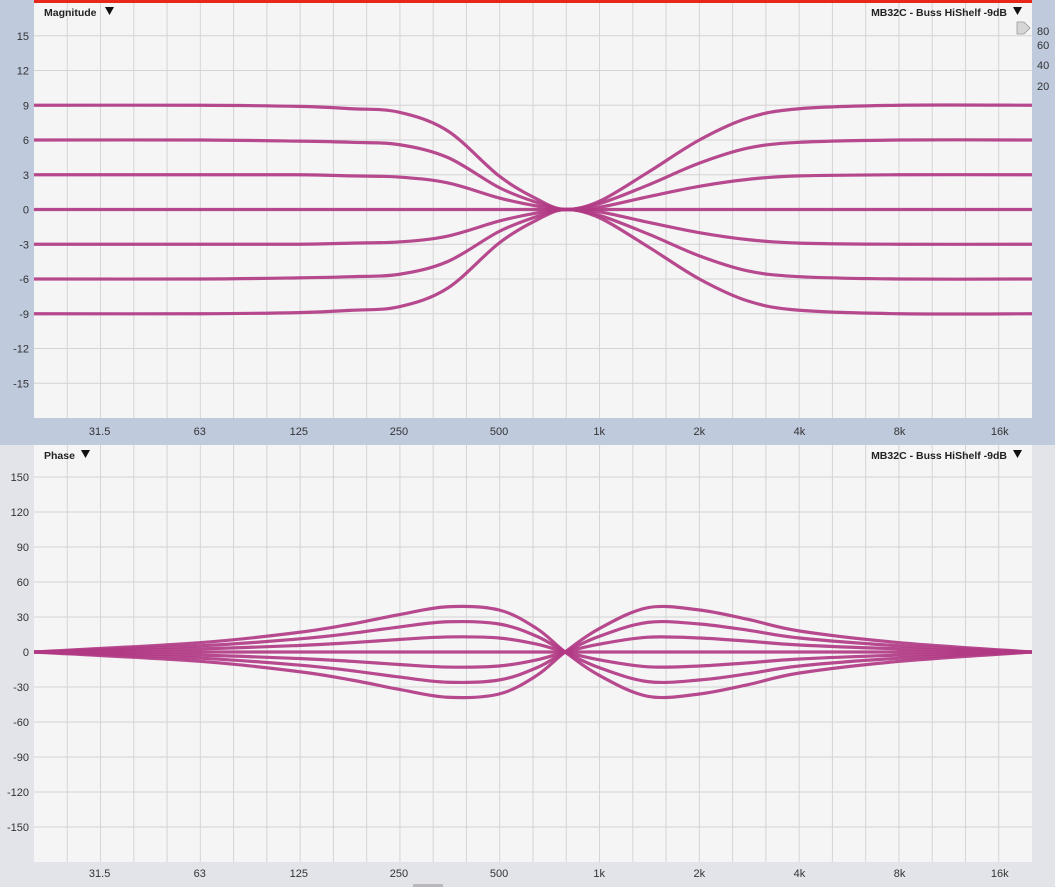 This screenshot has height=887, width=1055. What do you see at coordinates (23, 583) in the screenshot?
I see `y-tick-label: 60` at bounding box center [23, 583].